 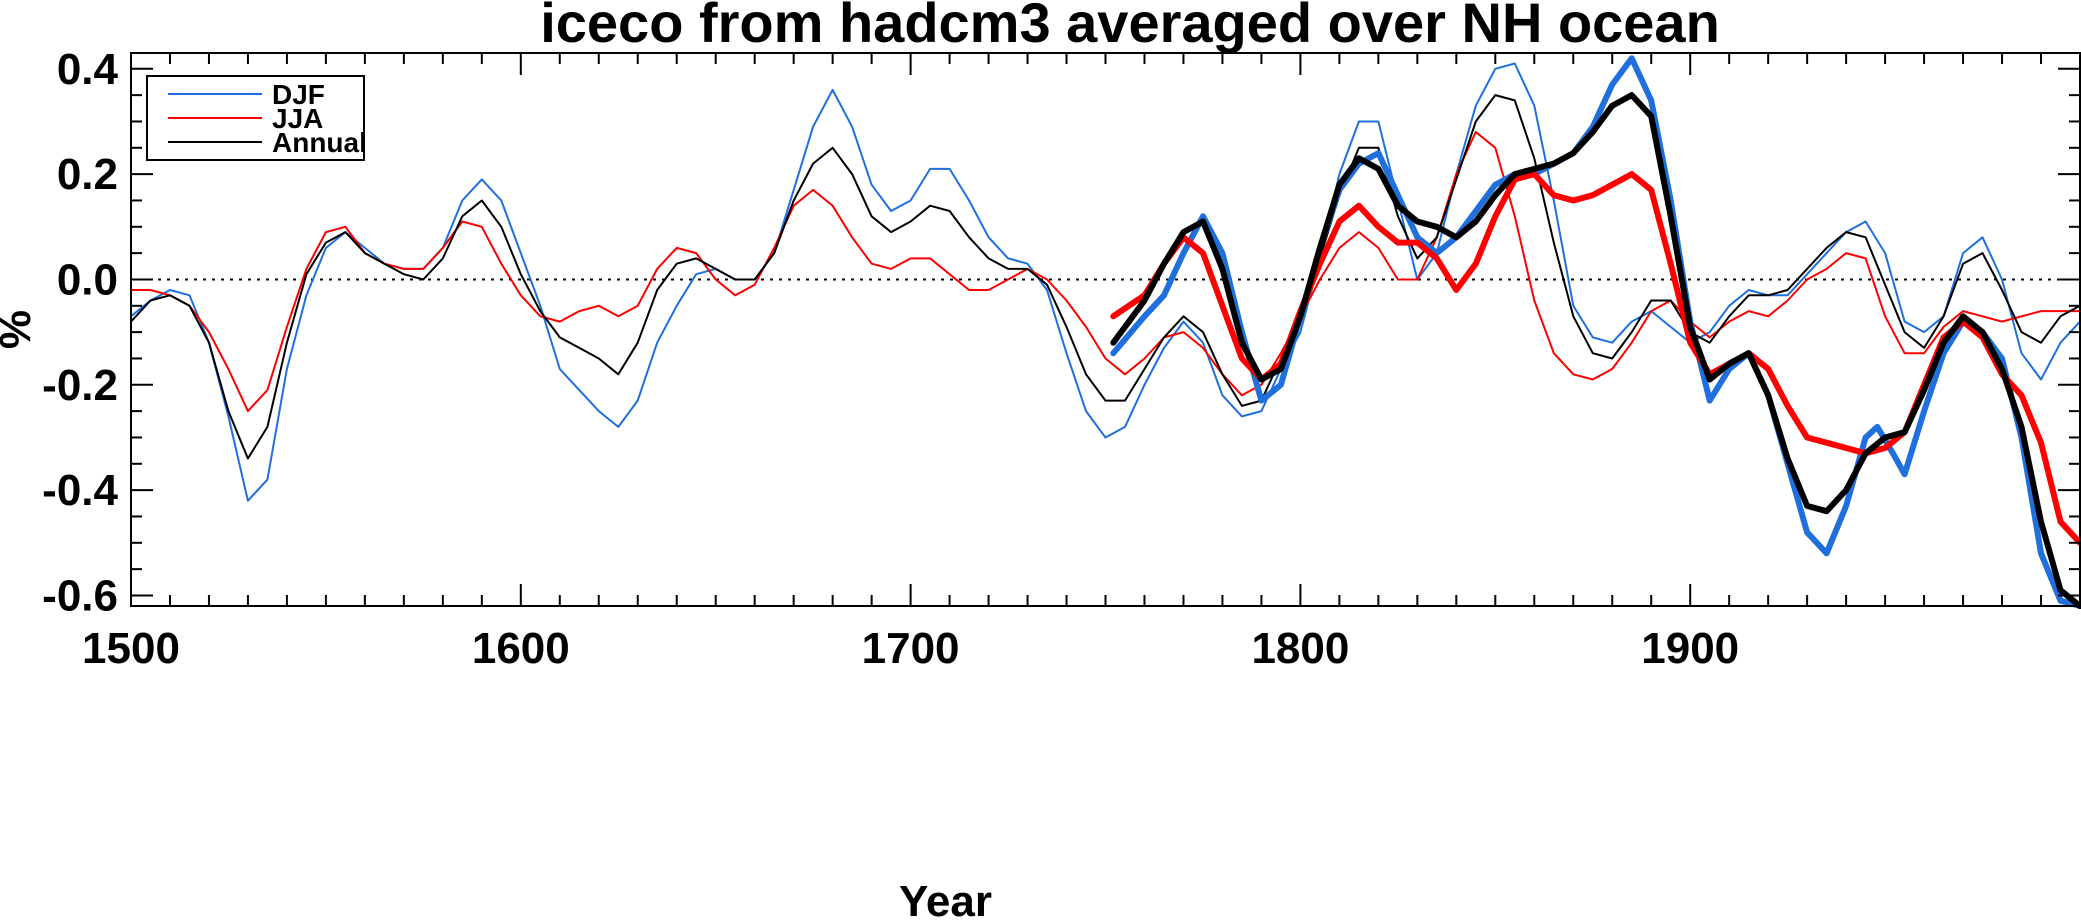 What do you see at coordinates (1690, 648) in the screenshot?
I see `x-tick-label: 1900` at bounding box center [1690, 648].